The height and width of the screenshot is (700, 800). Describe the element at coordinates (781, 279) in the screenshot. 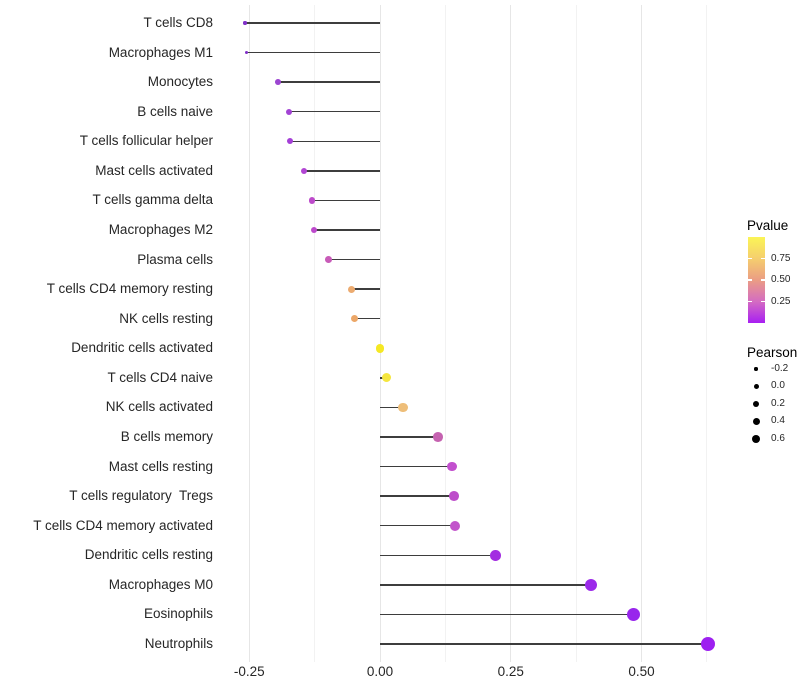

I see `colorbar-tick-label: 0.50` at that location.